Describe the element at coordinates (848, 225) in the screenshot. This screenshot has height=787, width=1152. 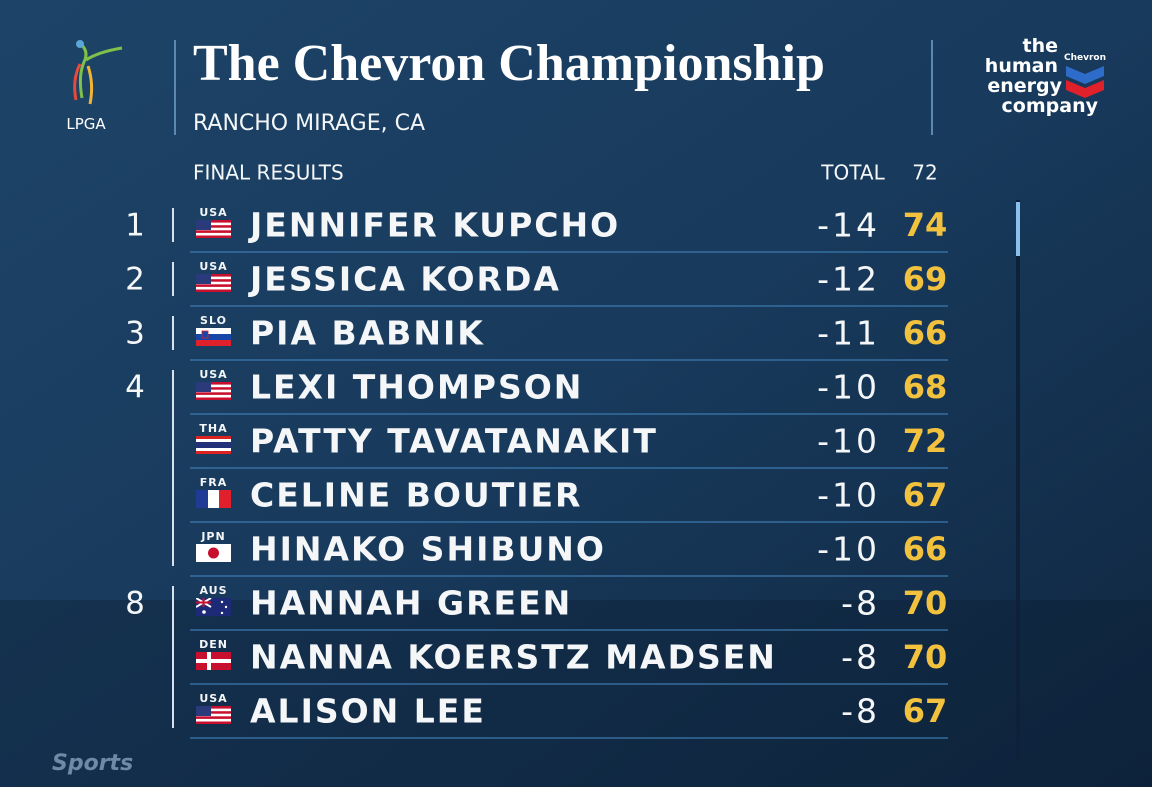
I see `total-score: -14` at that location.